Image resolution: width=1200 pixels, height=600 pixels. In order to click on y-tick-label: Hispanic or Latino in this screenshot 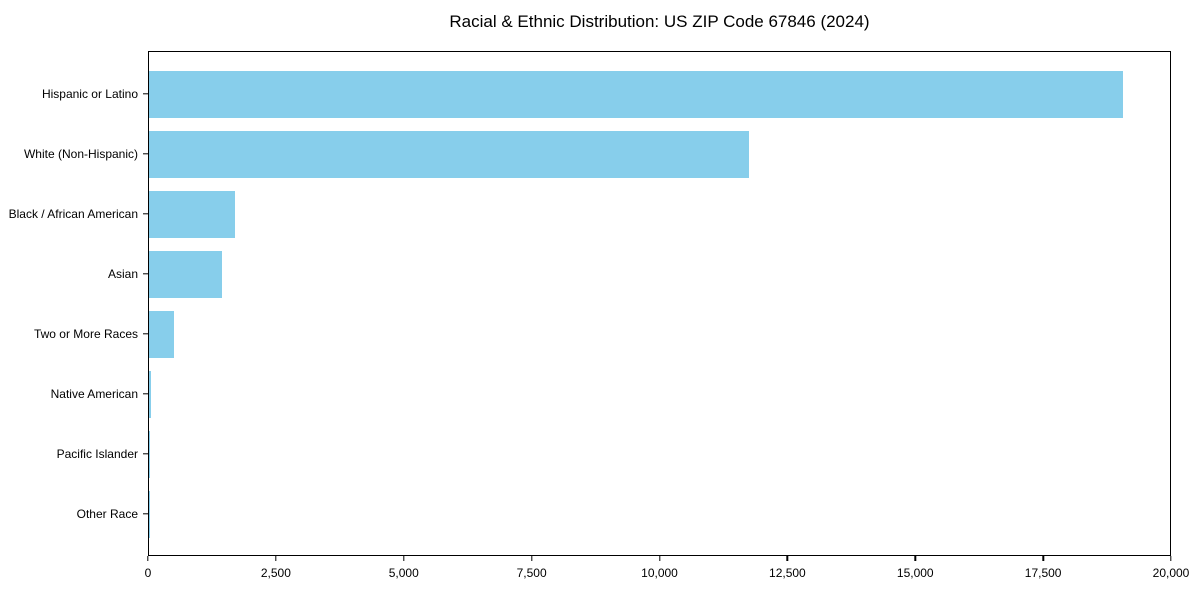, I will do `click(89, 93)`.